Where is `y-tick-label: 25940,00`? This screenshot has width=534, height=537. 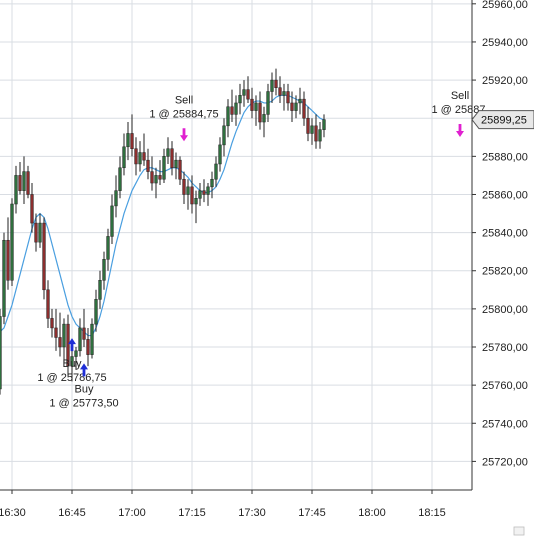
y-tick-label: 25940,00 is located at coordinates (505, 43).